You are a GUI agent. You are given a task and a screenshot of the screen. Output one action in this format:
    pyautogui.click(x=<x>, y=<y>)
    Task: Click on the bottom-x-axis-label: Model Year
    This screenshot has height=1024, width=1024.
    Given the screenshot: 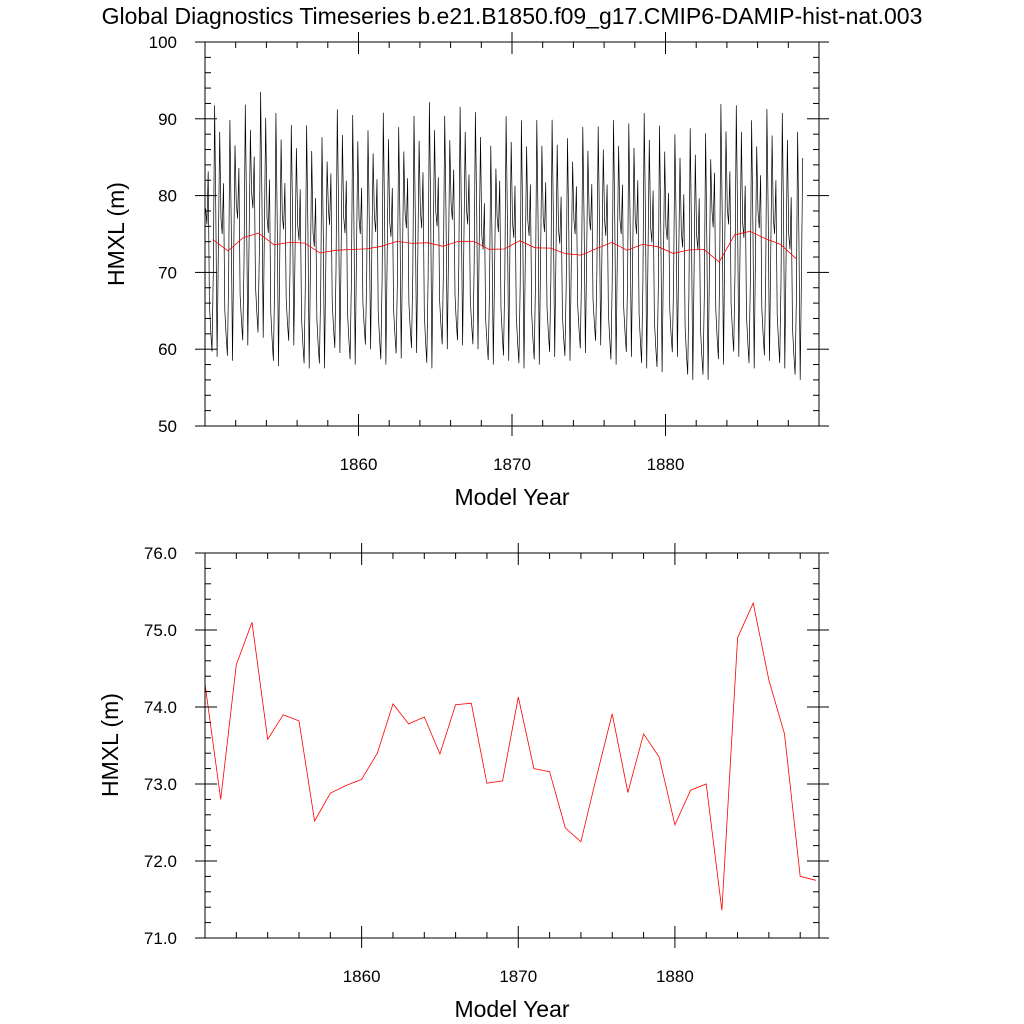 What is the action you would take?
    pyautogui.click(x=511, y=1009)
    